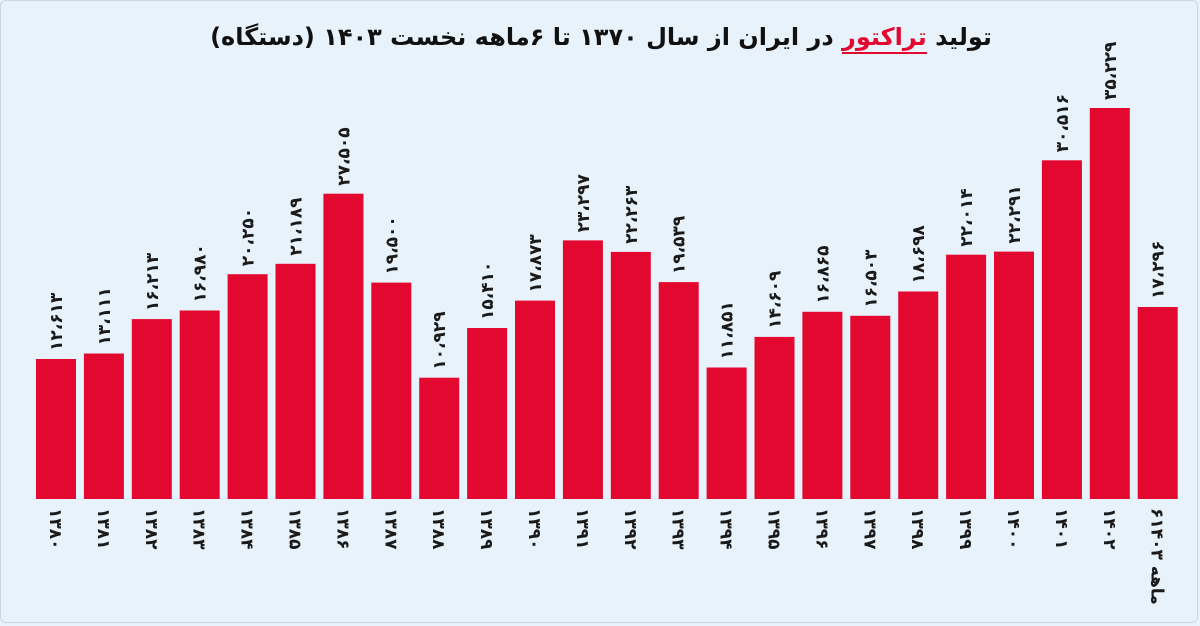  What do you see at coordinates (680, 244) in the screenshot?
I see `value-label: ۱۹،۵۳۹` at bounding box center [680, 244].